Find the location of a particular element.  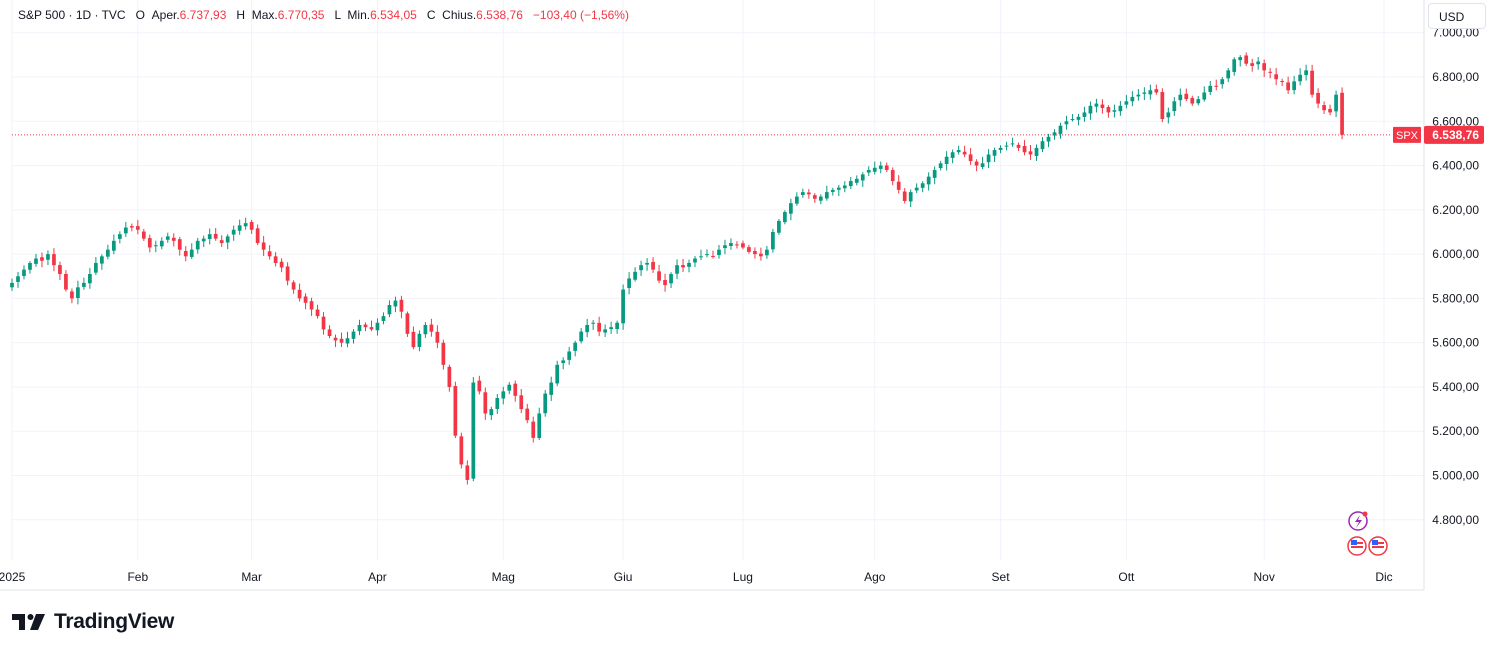

symbol-line: S&P 500 · 1D · TVC is located at coordinates (72, 15).